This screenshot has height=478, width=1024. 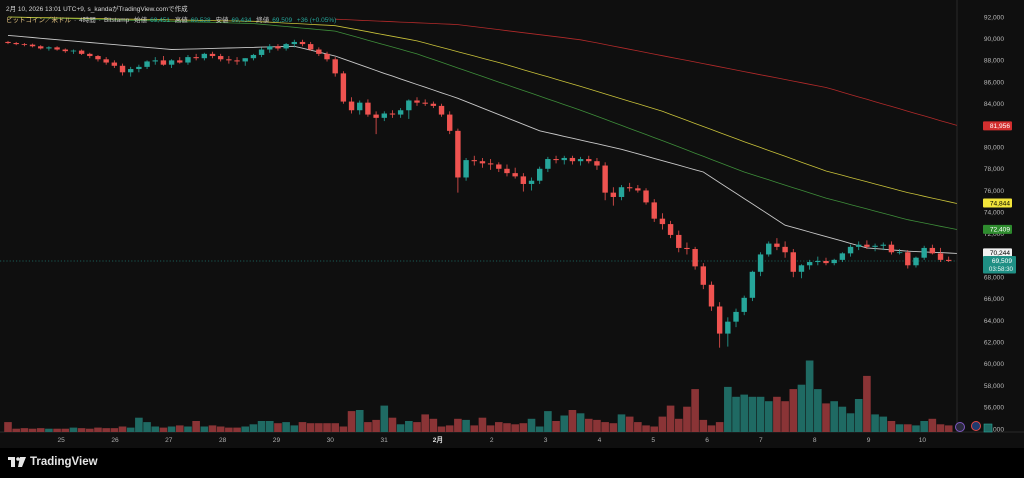 I want to click on indicator-badge-icon, so click(x=988, y=428).